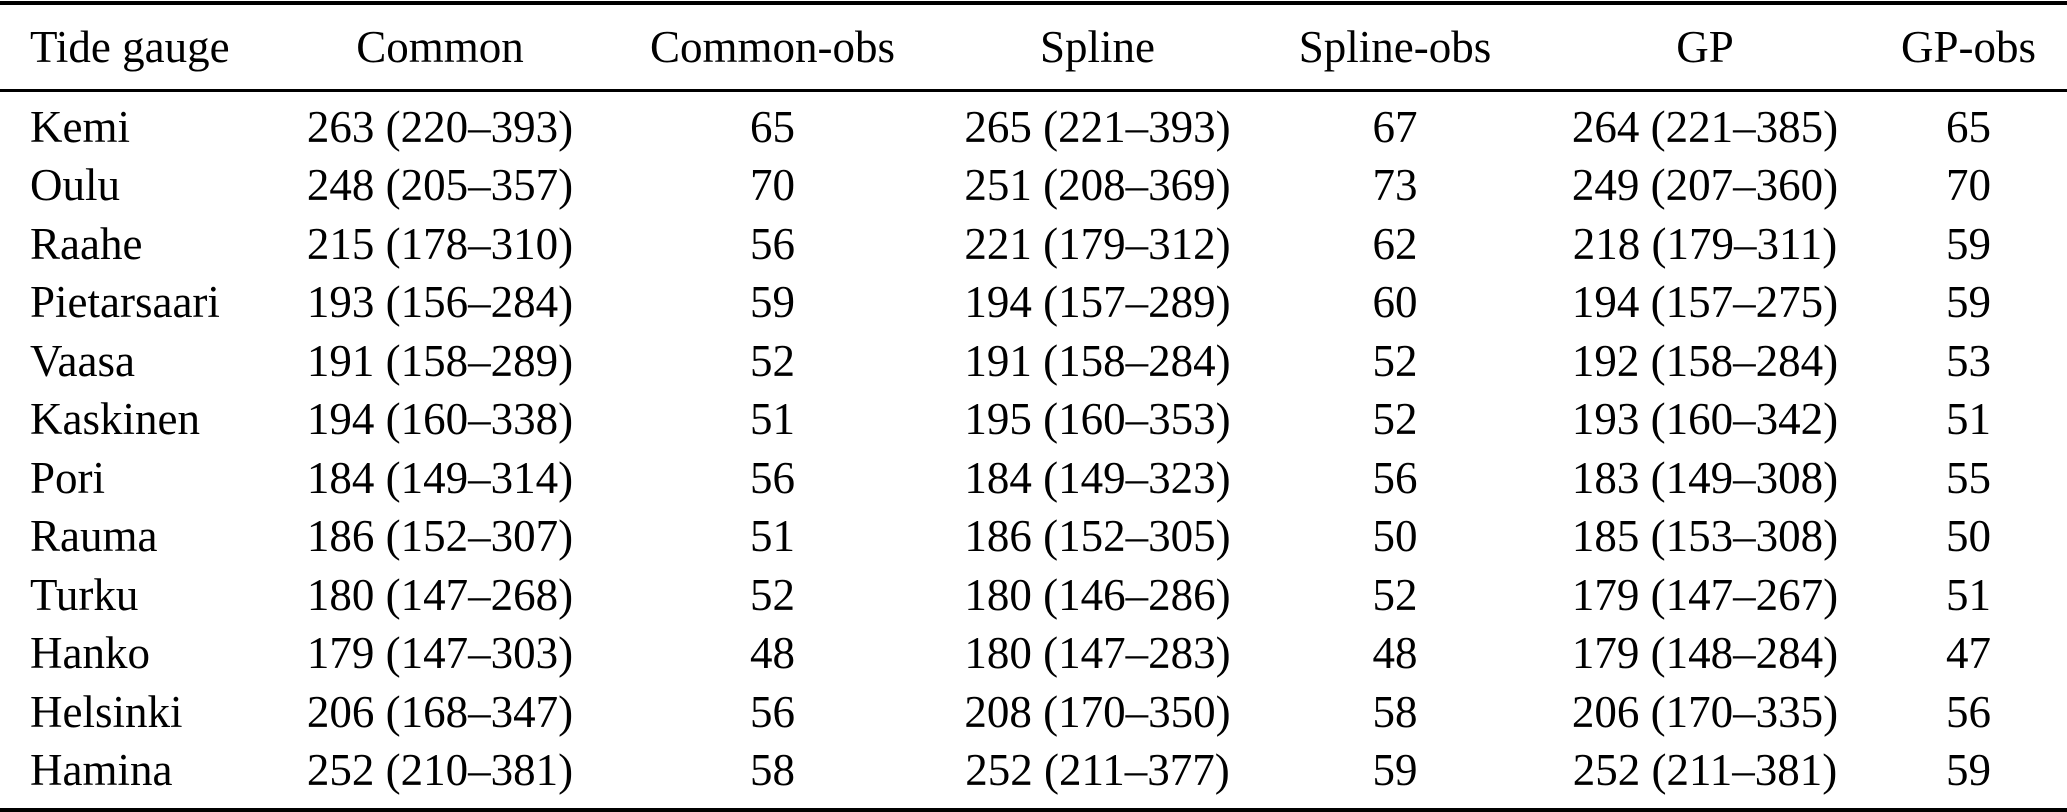  I want to click on value-cell: 67, so click(1395, 126).